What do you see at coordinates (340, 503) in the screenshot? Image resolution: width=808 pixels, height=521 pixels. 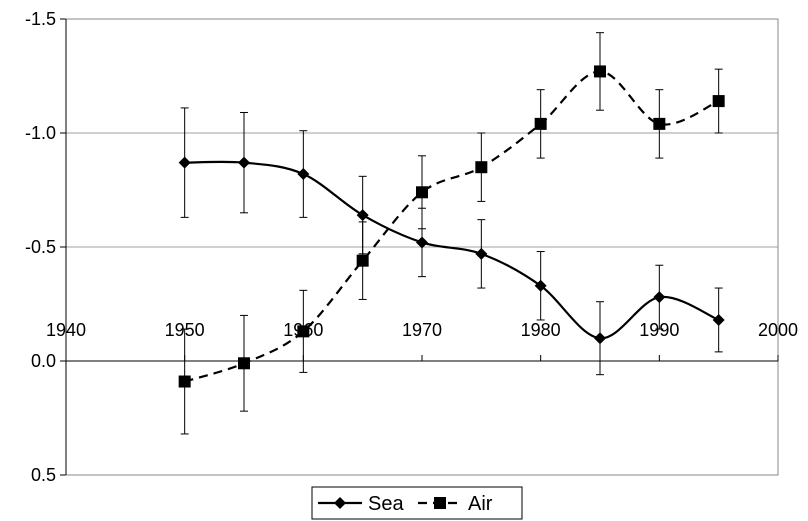 I see `legend-marker-sea` at bounding box center [340, 503].